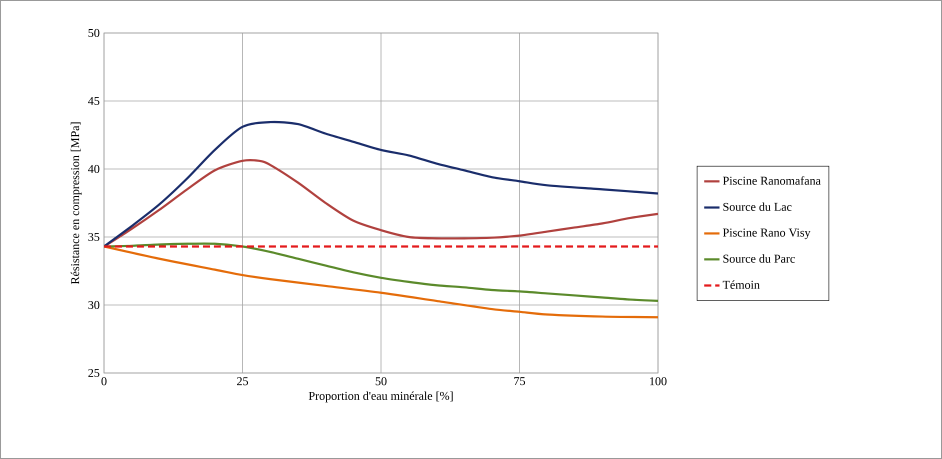 This screenshot has width=942, height=459. What do you see at coordinates (94, 373) in the screenshot?
I see `y-tick-label: 25` at bounding box center [94, 373].